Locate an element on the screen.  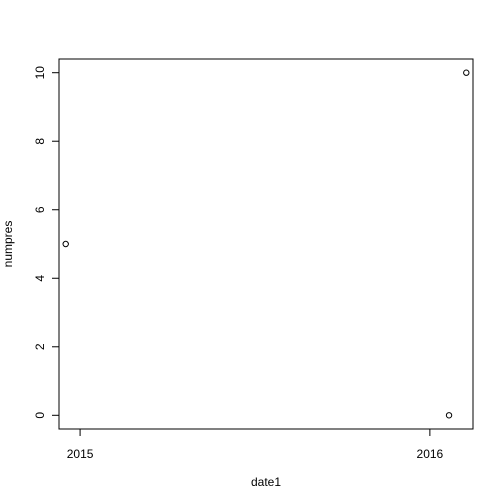
x-axis-label: date1 is located at coordinates (266, 482).